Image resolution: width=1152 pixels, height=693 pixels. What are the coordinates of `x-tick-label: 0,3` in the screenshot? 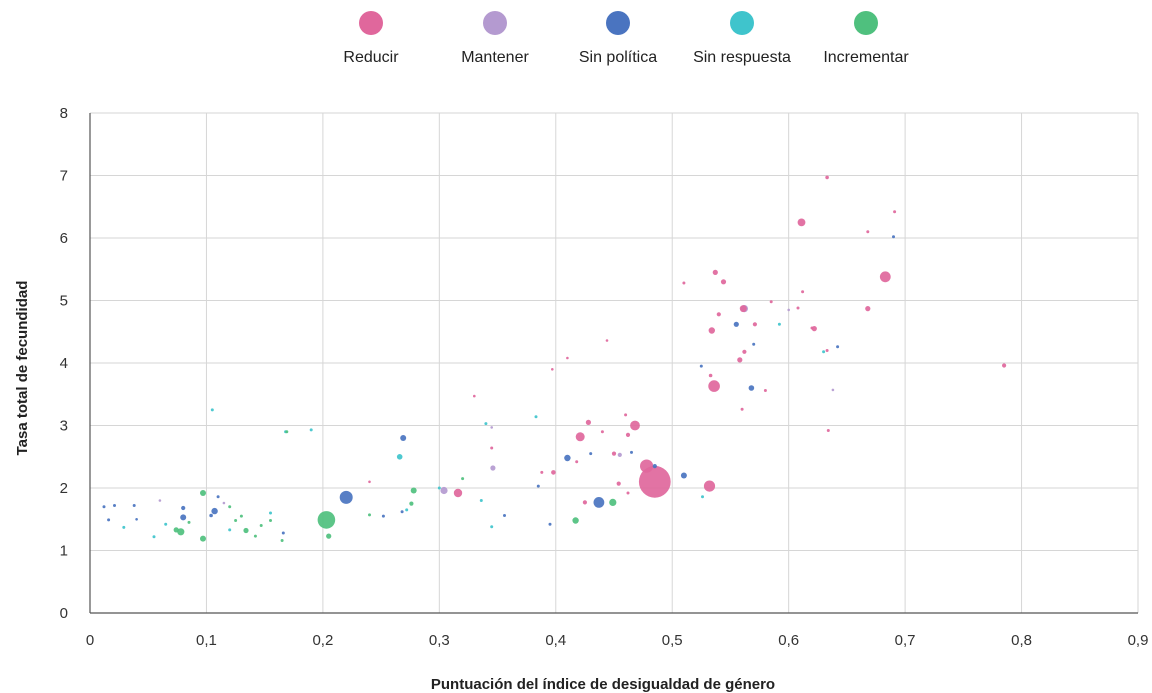 It's located at (439, 640).